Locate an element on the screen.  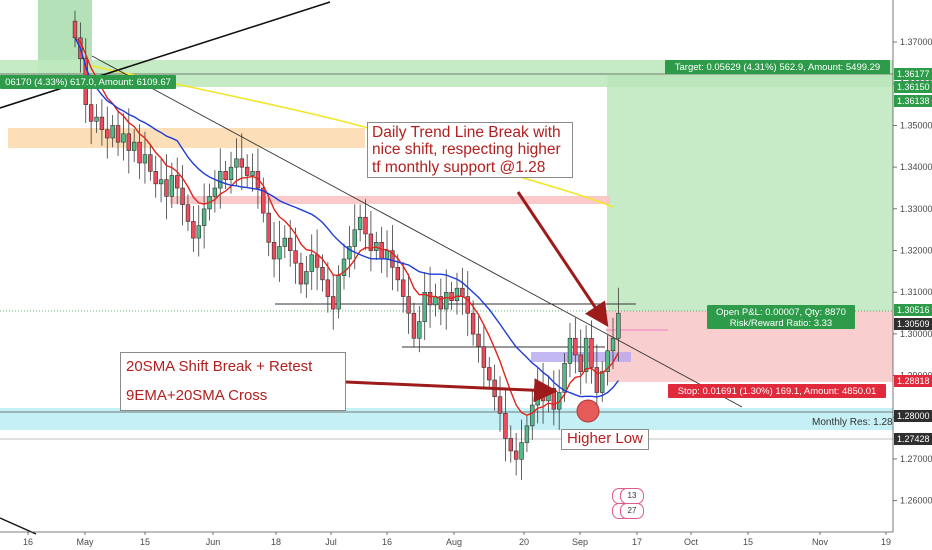
price-tag-label: 1.28000 is located at coordinates (913, 416).